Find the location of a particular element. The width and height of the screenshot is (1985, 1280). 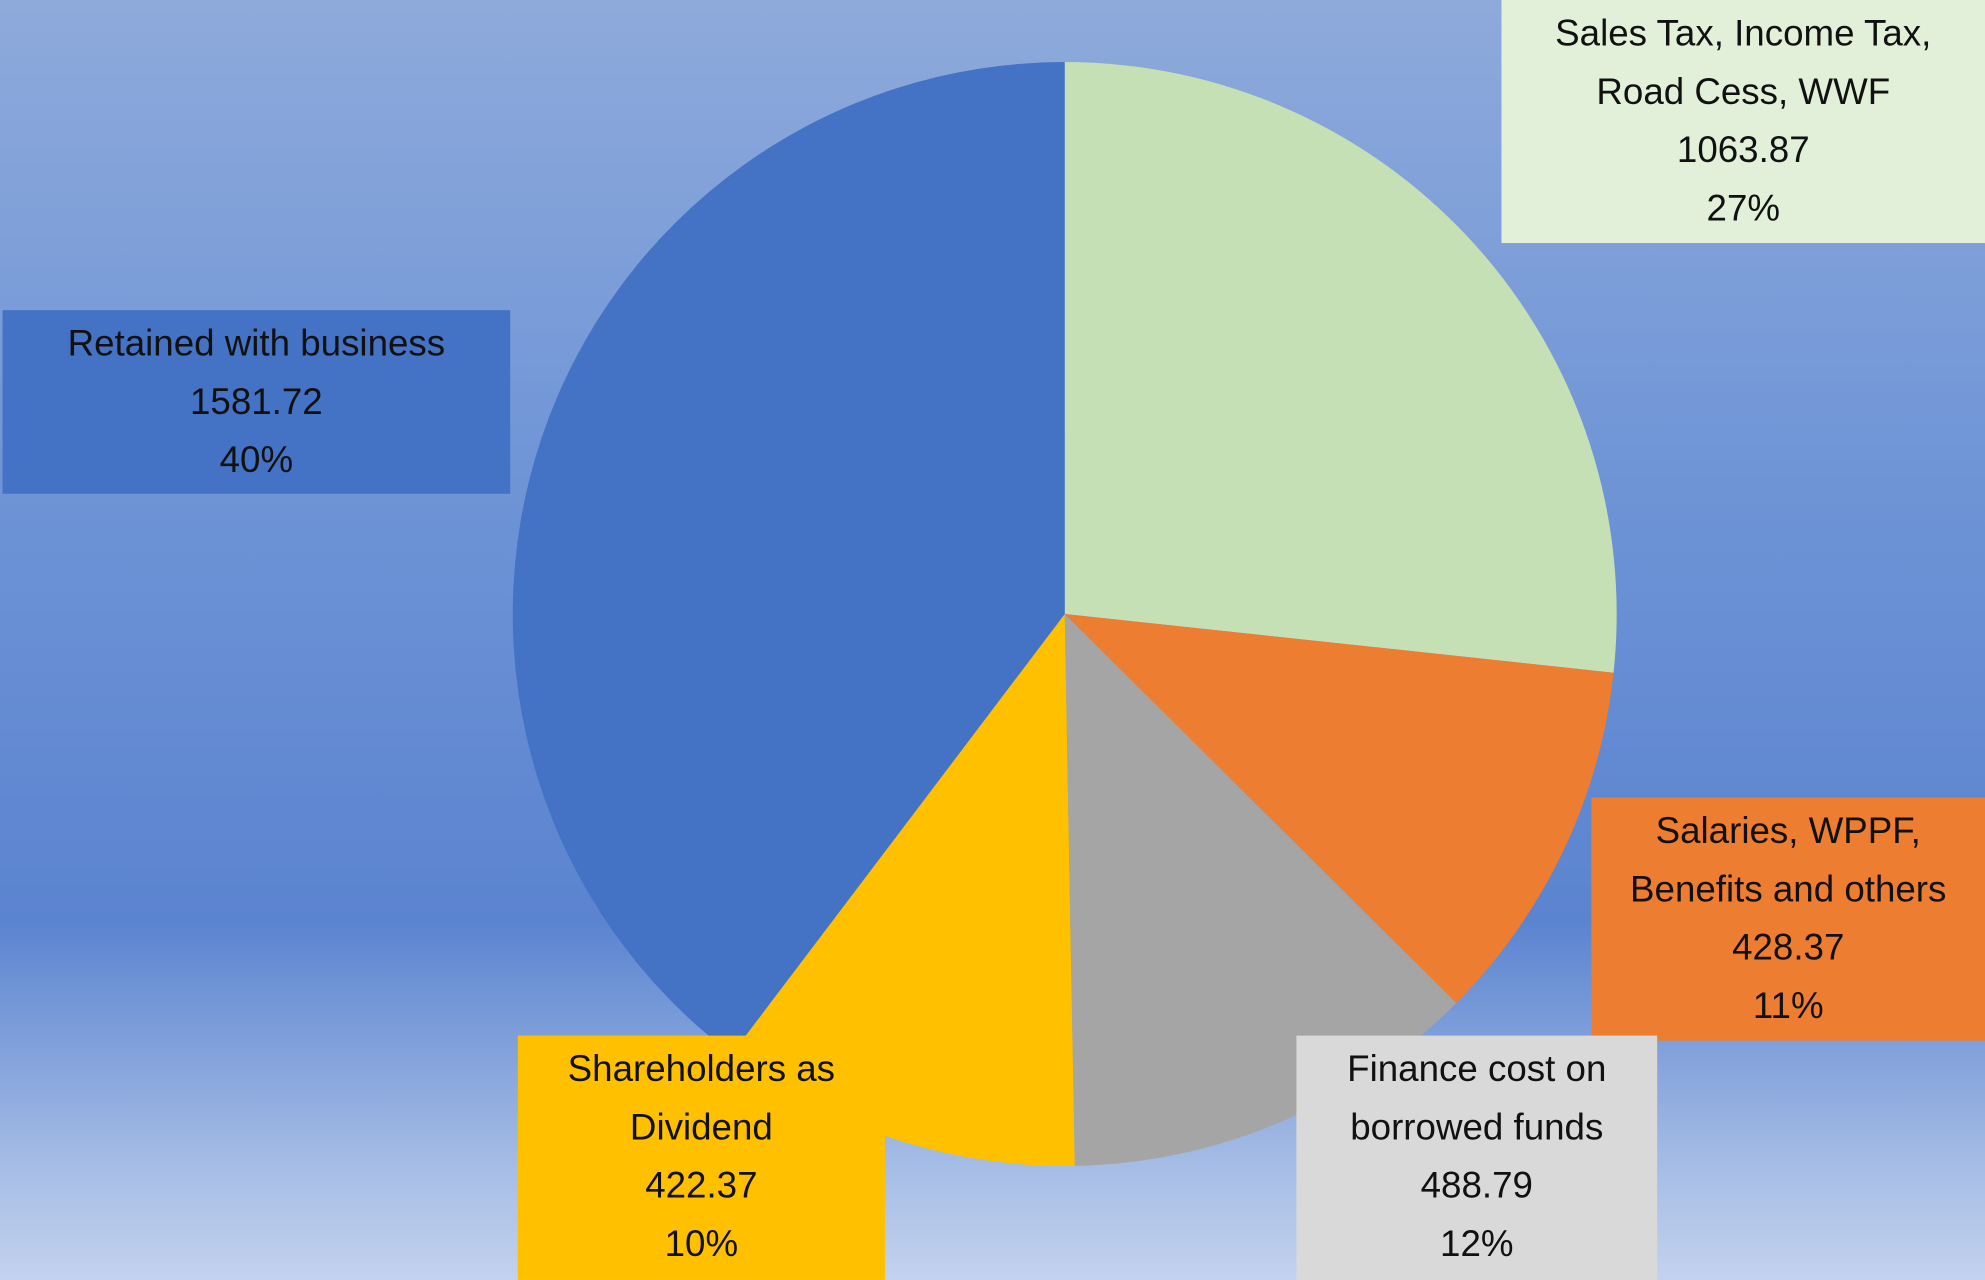

label-value: 428.37 is located at coordinates (1788, 948).